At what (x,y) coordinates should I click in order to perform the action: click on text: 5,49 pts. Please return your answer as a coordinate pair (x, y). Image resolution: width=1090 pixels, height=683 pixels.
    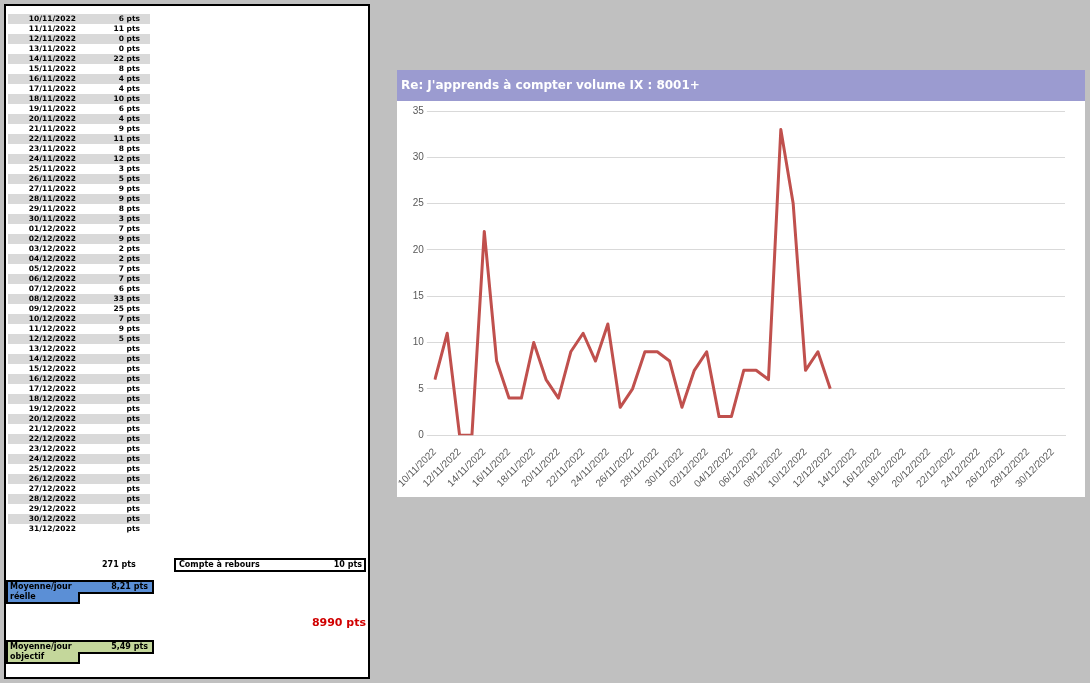
    Looking at the image, I should click on (116, 647).